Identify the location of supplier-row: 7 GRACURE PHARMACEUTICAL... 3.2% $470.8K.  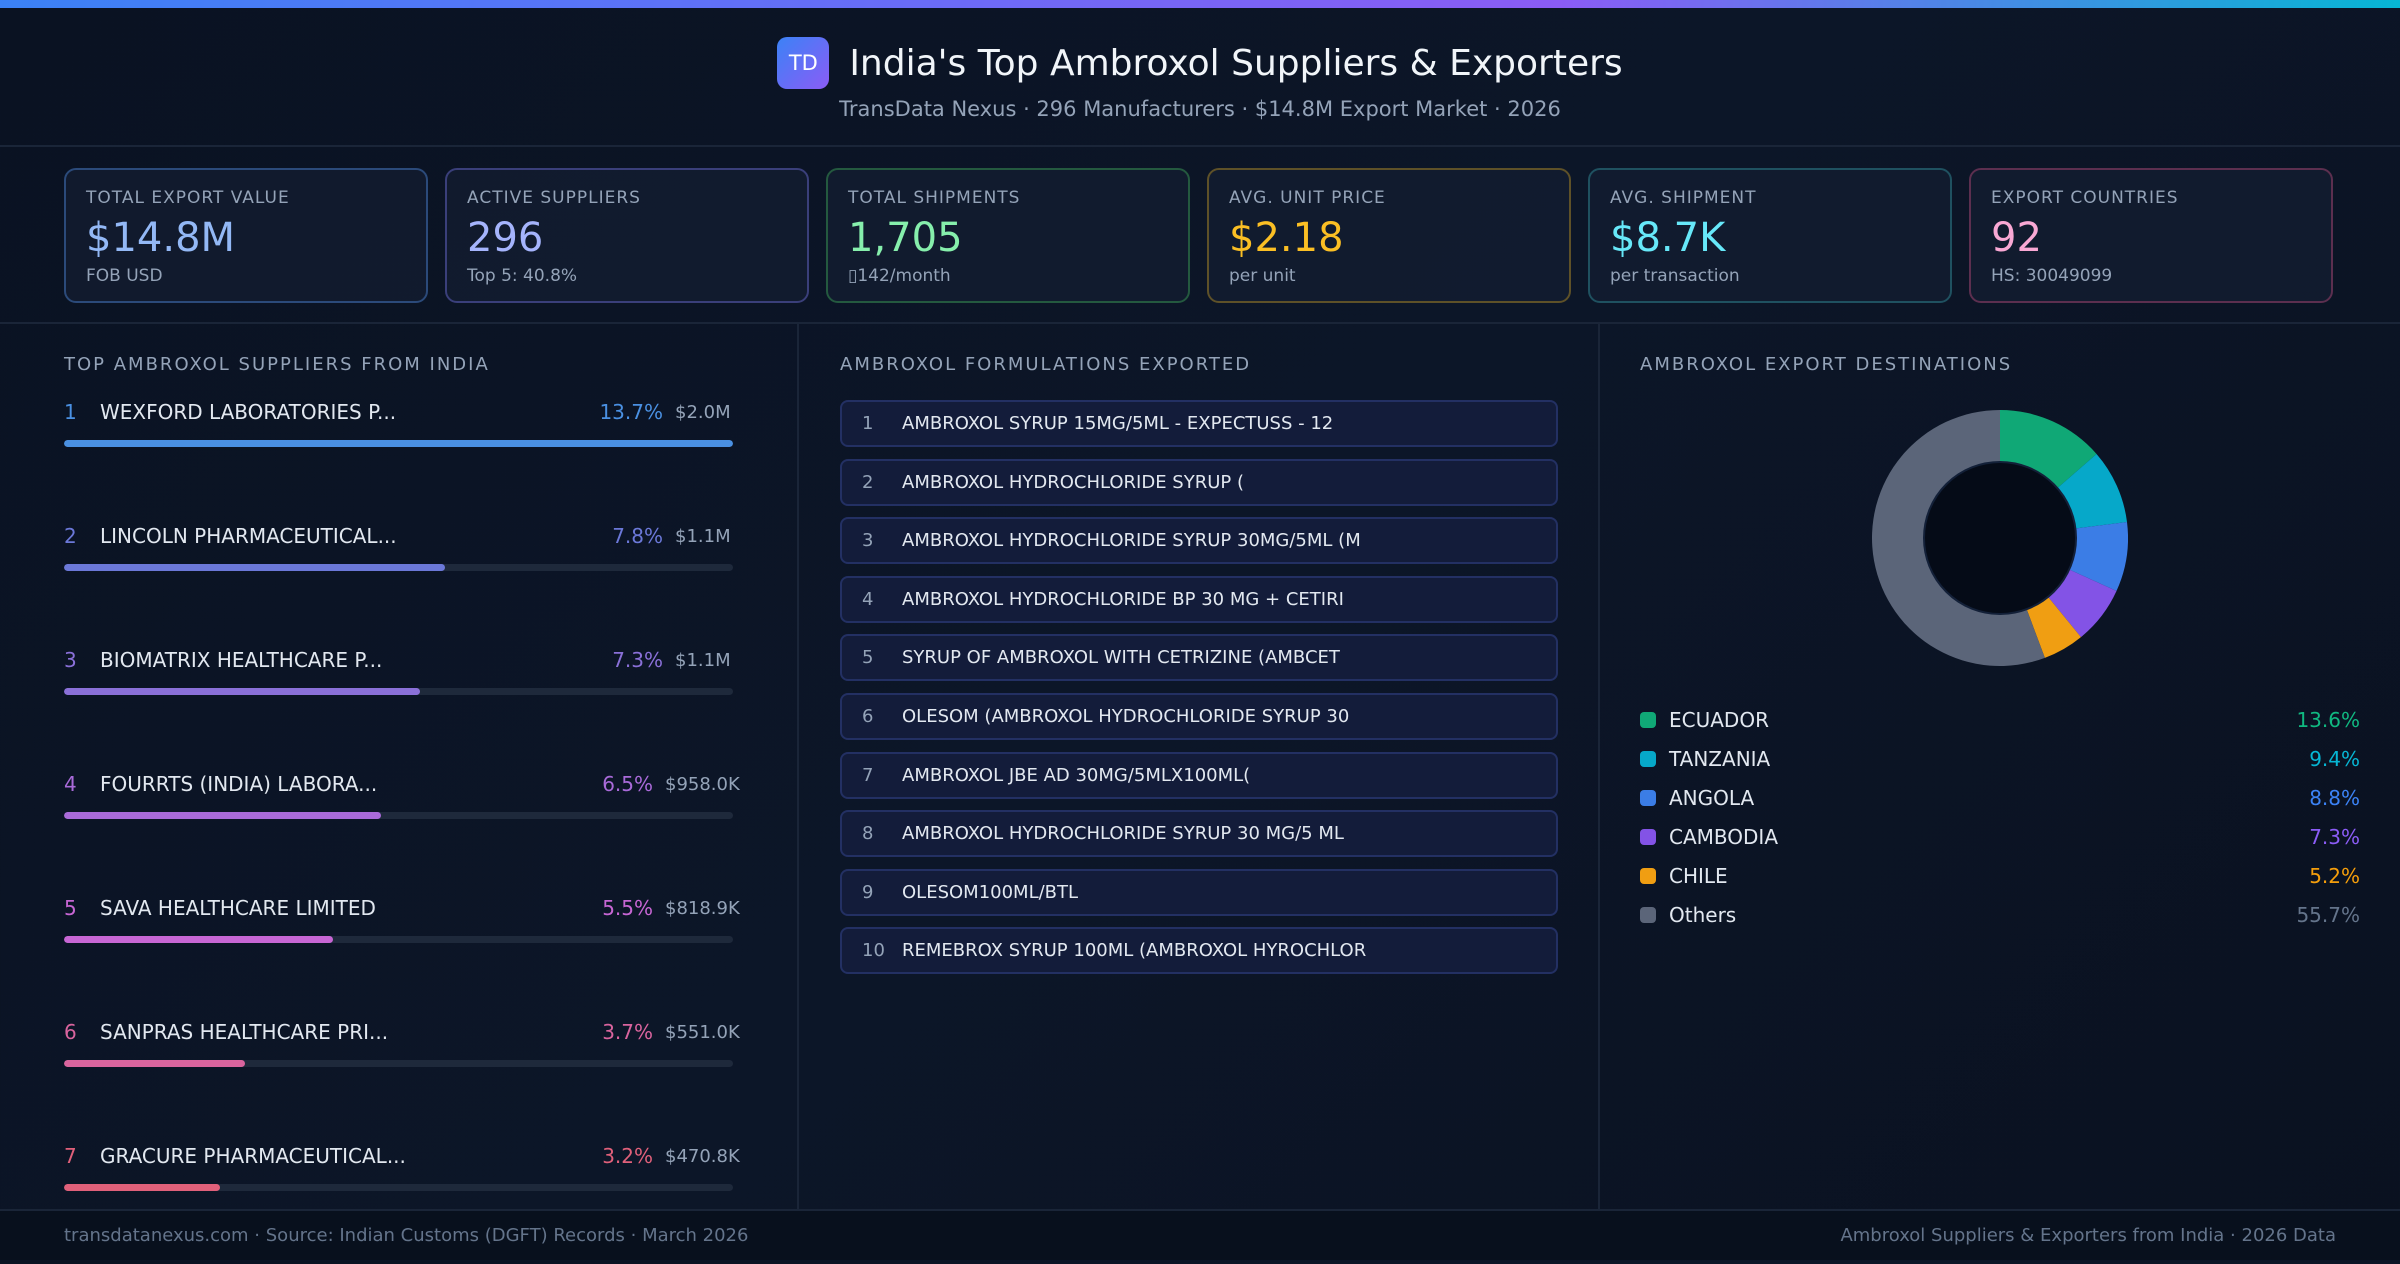
(402, 1202).